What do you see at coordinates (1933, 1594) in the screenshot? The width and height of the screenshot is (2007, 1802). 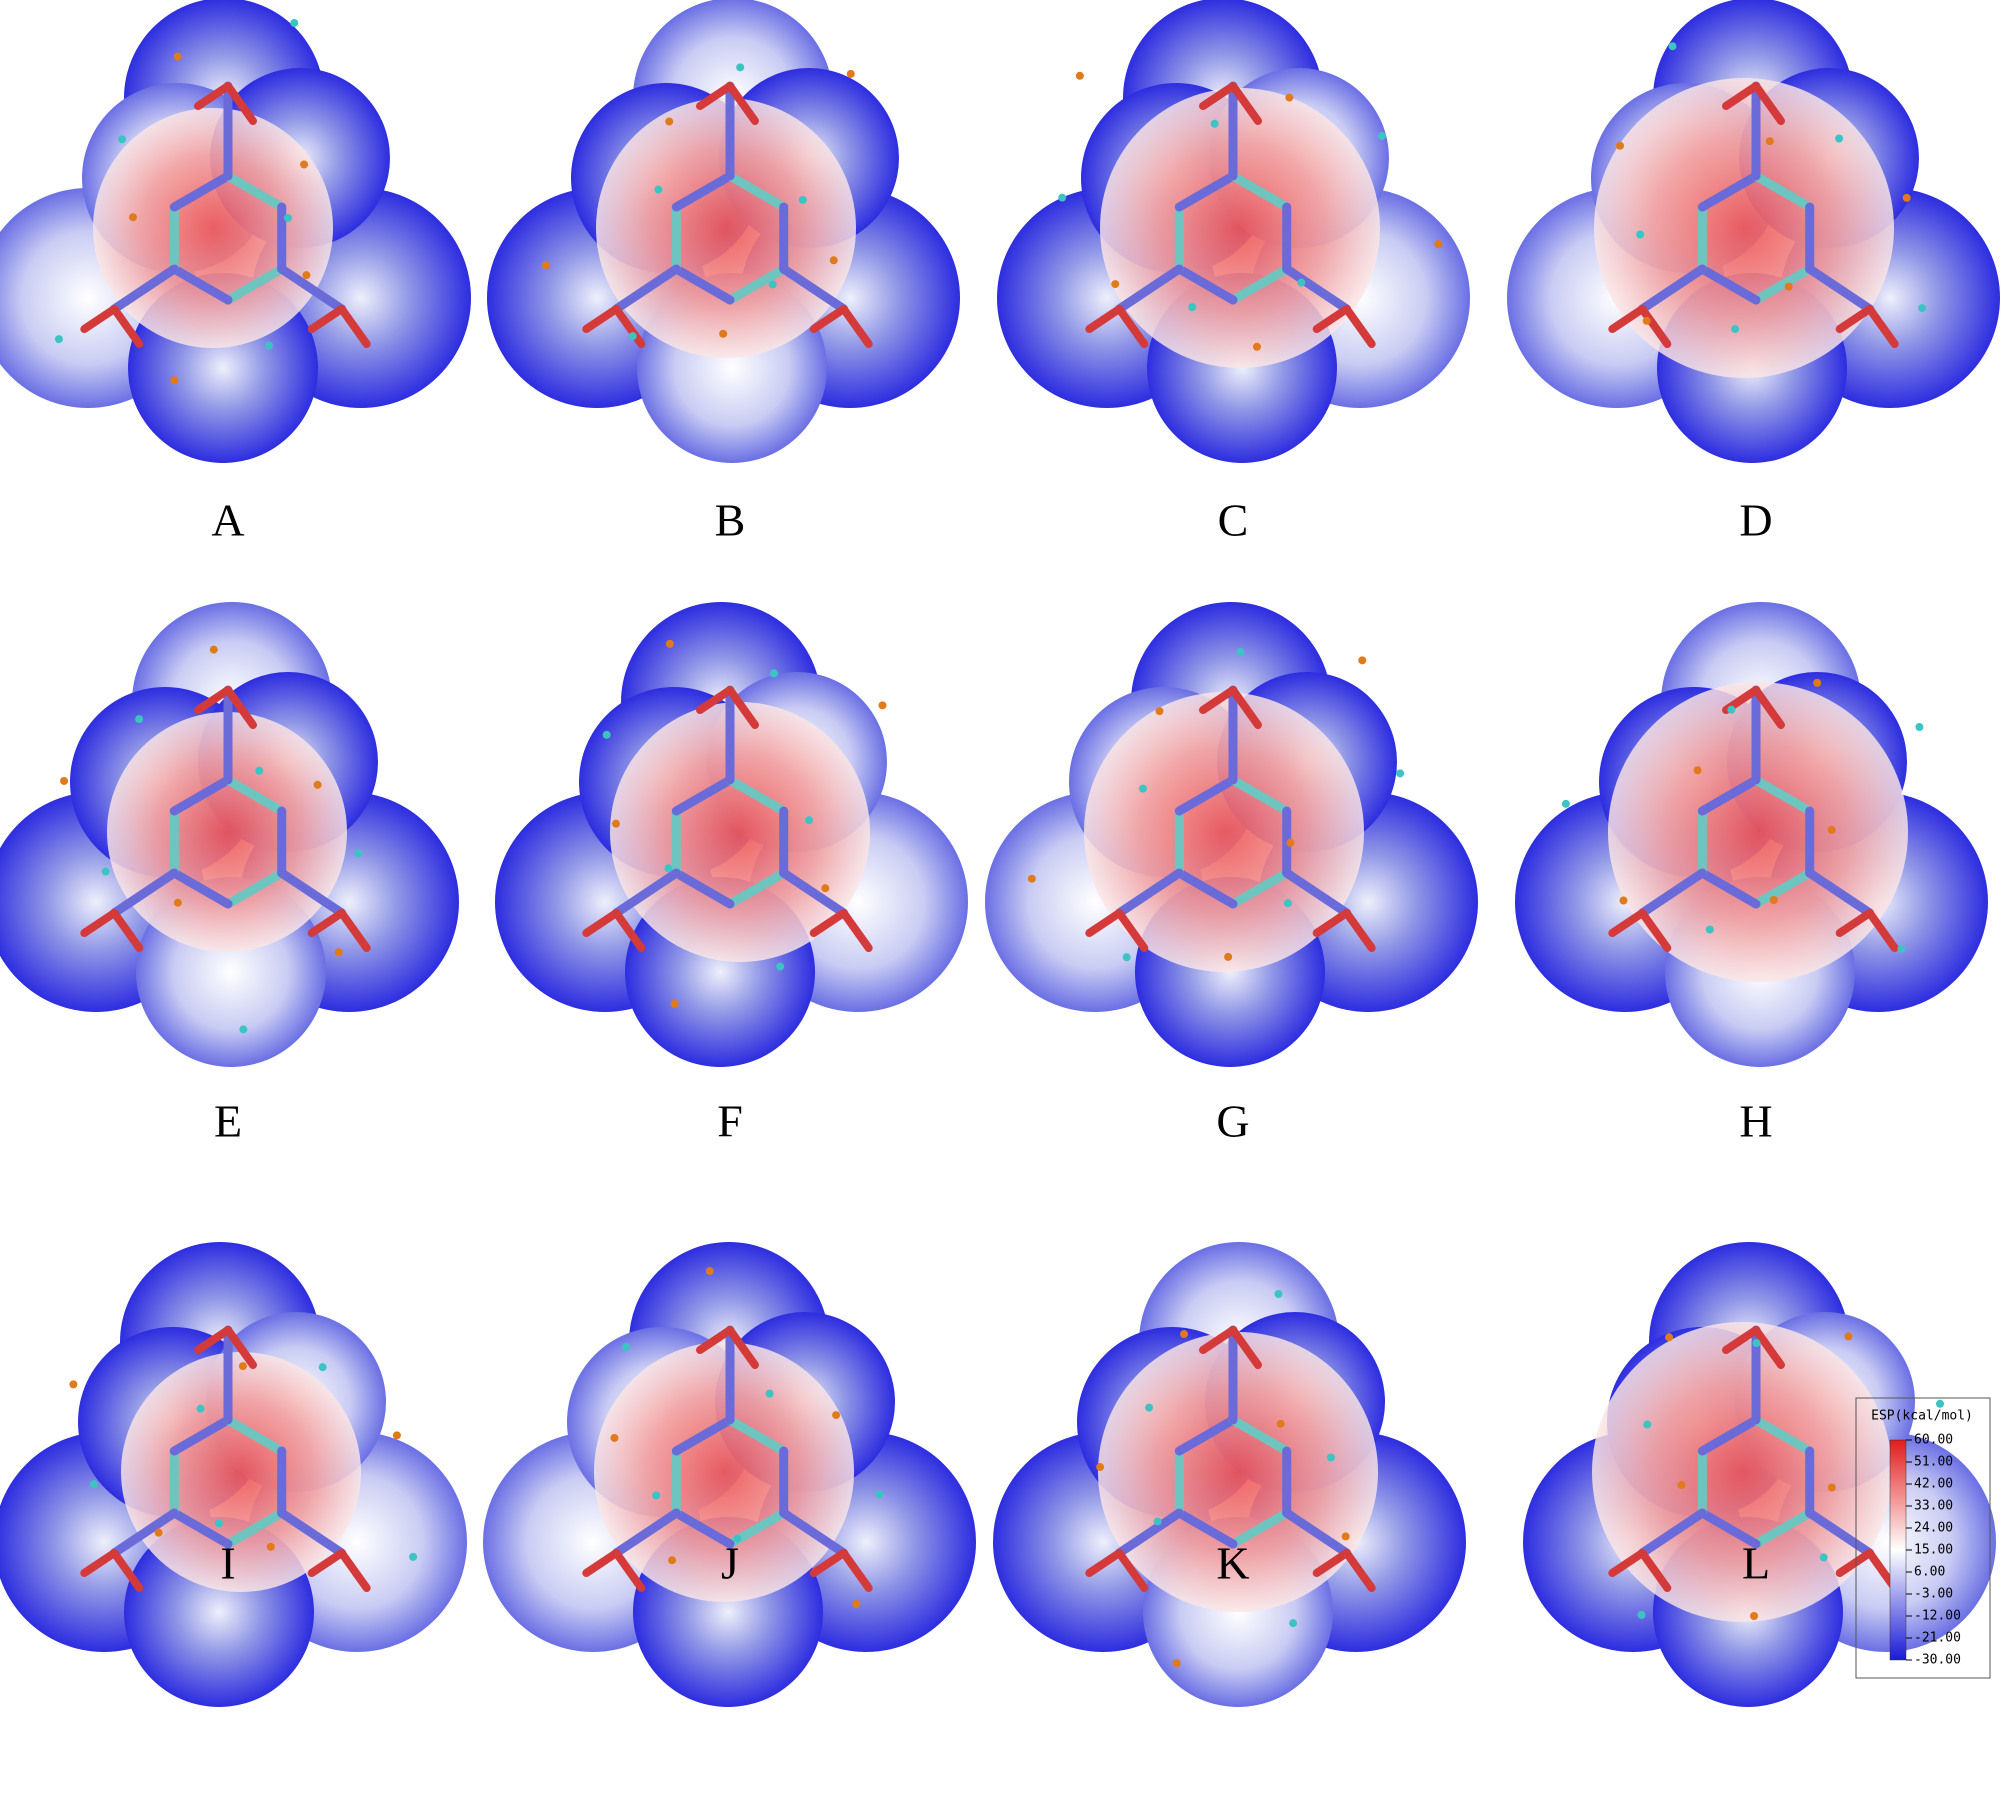 I see `colorbar-tick-label: -3.00` at bounding box center [1933, 1594].